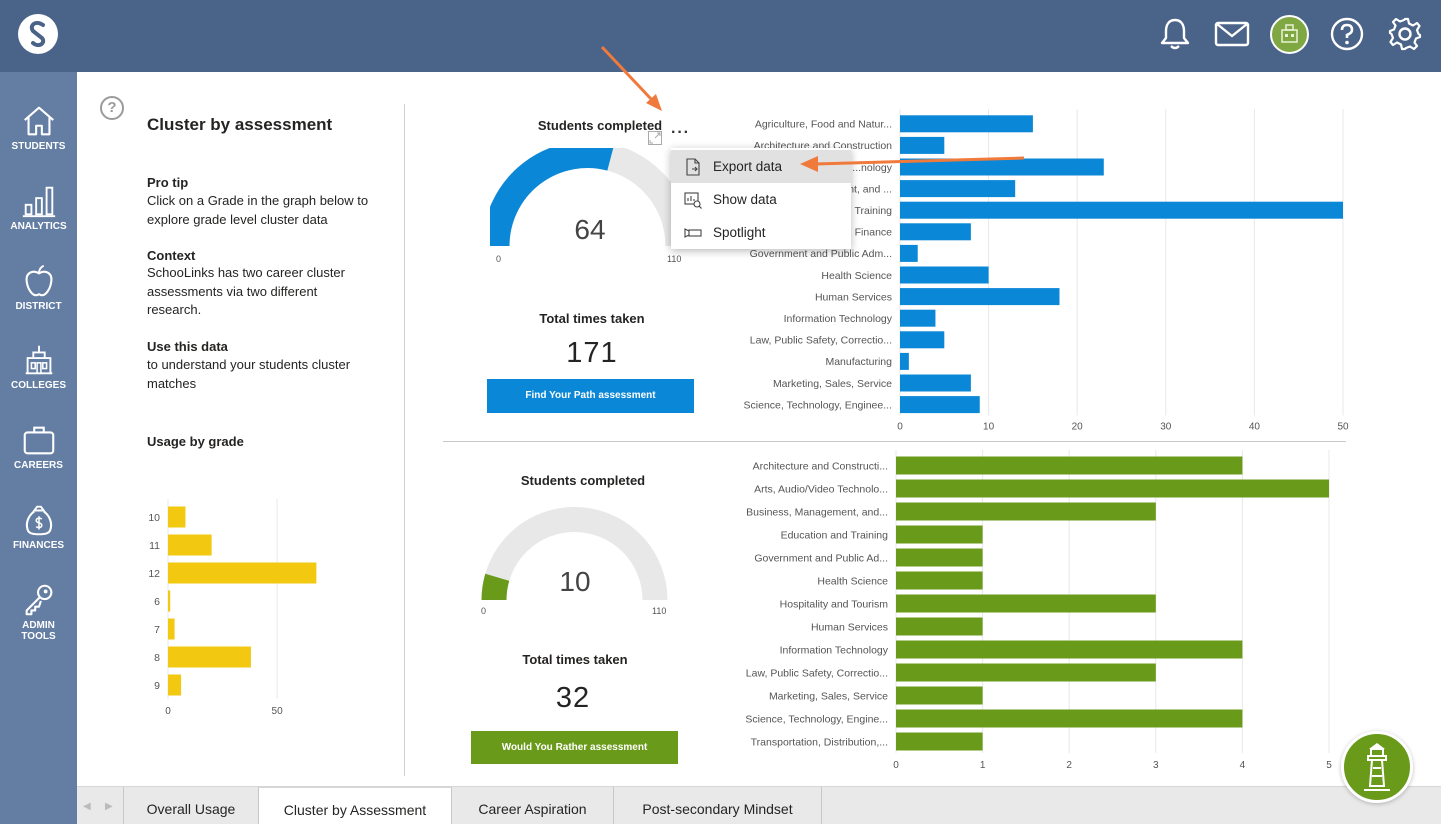 Image resolution: width=1441 pixels, height=824 pixels. Describe the element at coordinates (1377, 767) in the screenshot. I see `lighthouse-help-button` at that location.